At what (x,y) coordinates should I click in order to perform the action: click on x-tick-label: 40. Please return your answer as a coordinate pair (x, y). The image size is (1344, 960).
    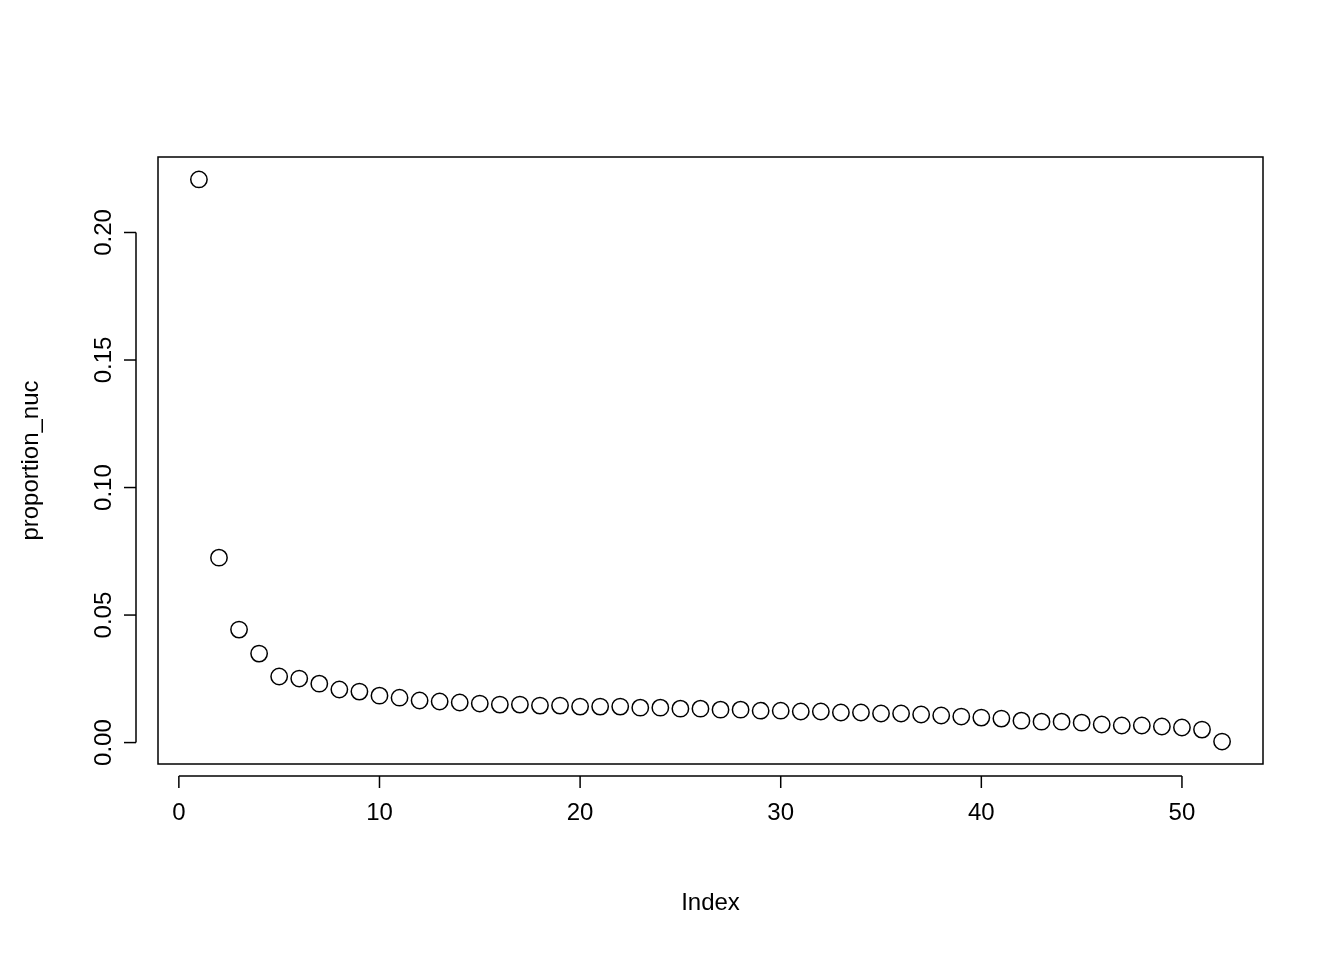
    Looking at the image, I should click on (981, 811).